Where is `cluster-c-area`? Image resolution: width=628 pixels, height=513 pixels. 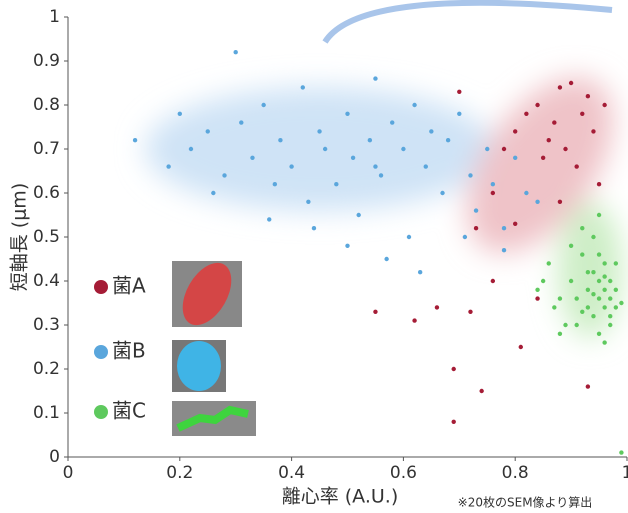 cluster-c-area is located at coordinates (590, 270).